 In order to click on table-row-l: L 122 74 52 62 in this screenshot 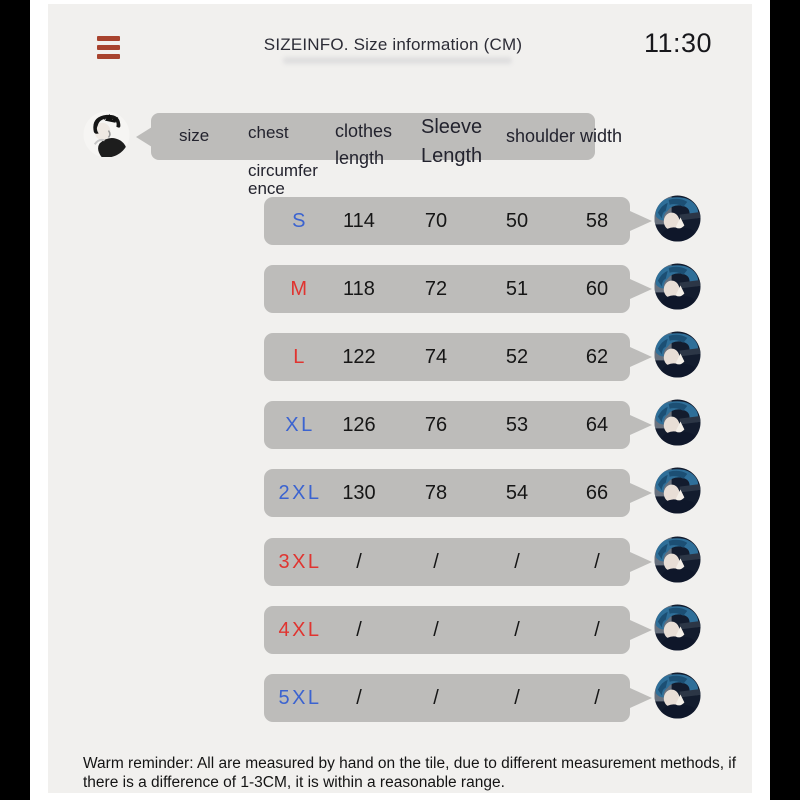, I will do `click(400, 358)`.